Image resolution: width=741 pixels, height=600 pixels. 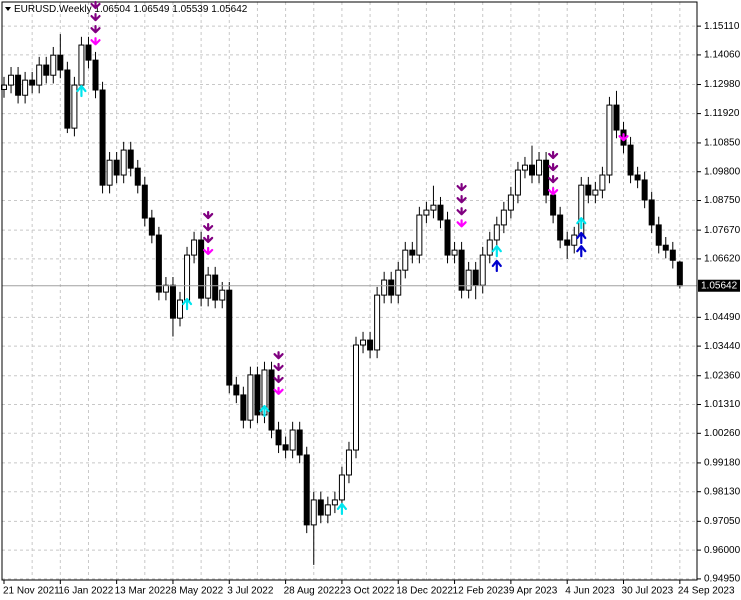 What do you see at coordinates (151, 9) in the screenshot?
I see `high-value: 1.06549` at bounding box center [151, 9].